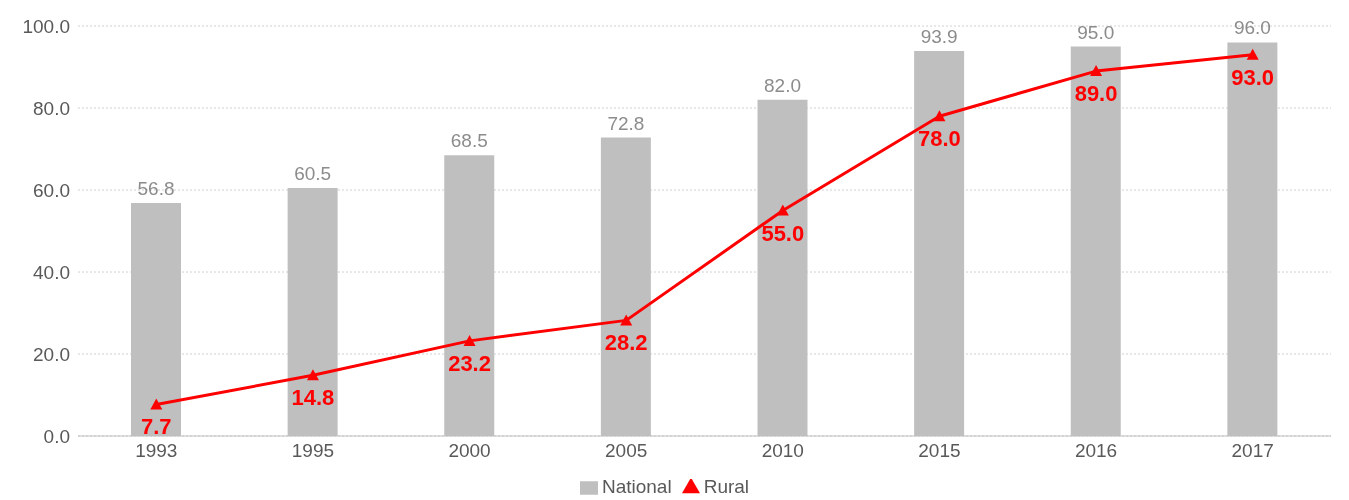  Describe the element at coordinates (313, 173) in the screenshot. I see `data-label: 60.5` at that location.